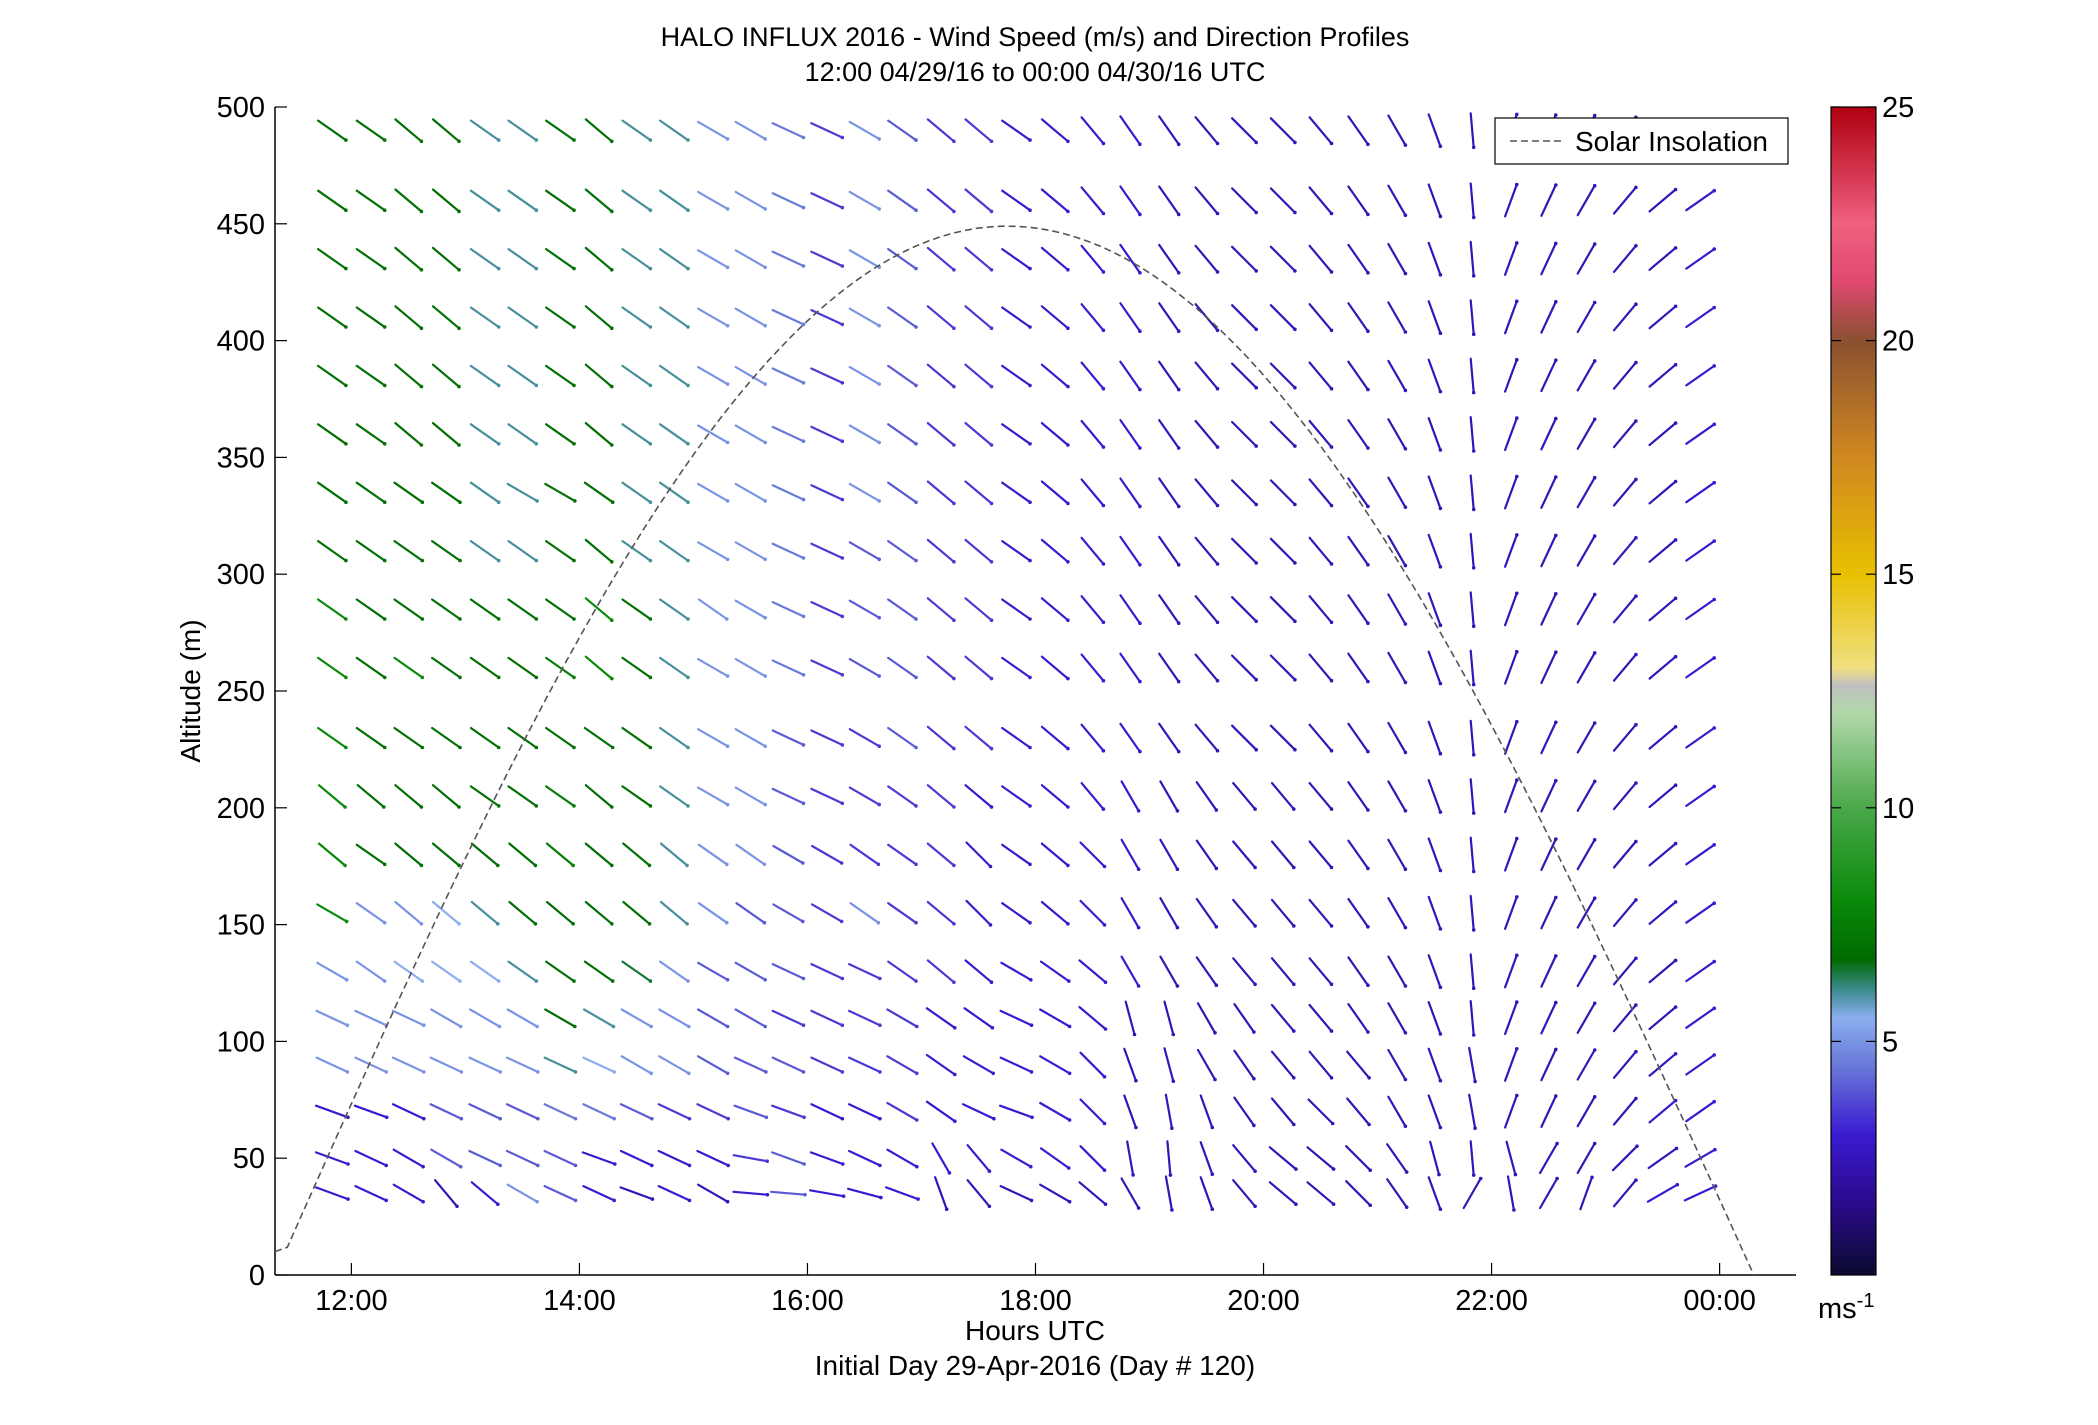 The height and width of the screenshot is (1425, 2098). I want to click on colorbar-unit-exponent: -1, so click(1866, 1301).